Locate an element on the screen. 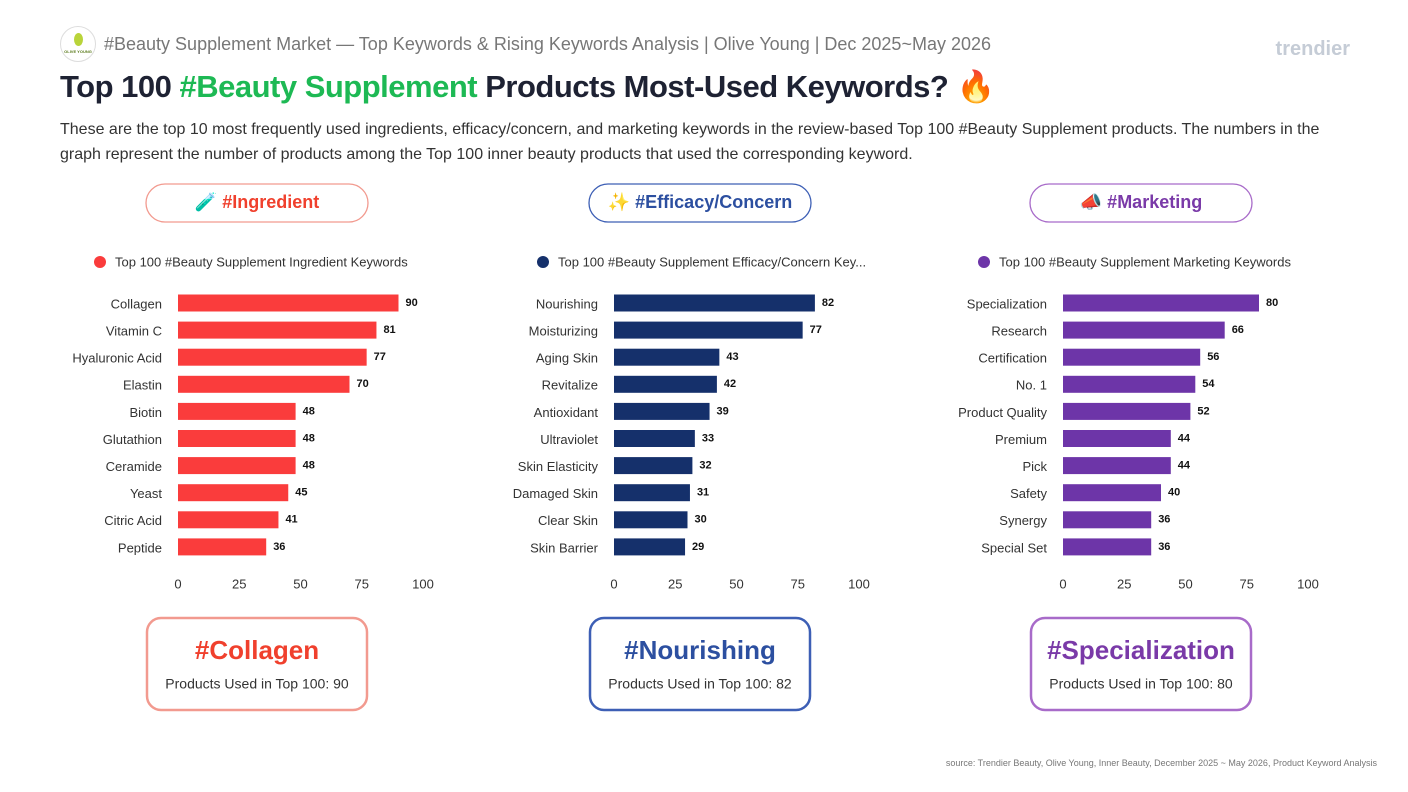 Image resolution: width=1408 pixels, height=792 pixels. data-label: 66 is located at coordinates (1238, 330).